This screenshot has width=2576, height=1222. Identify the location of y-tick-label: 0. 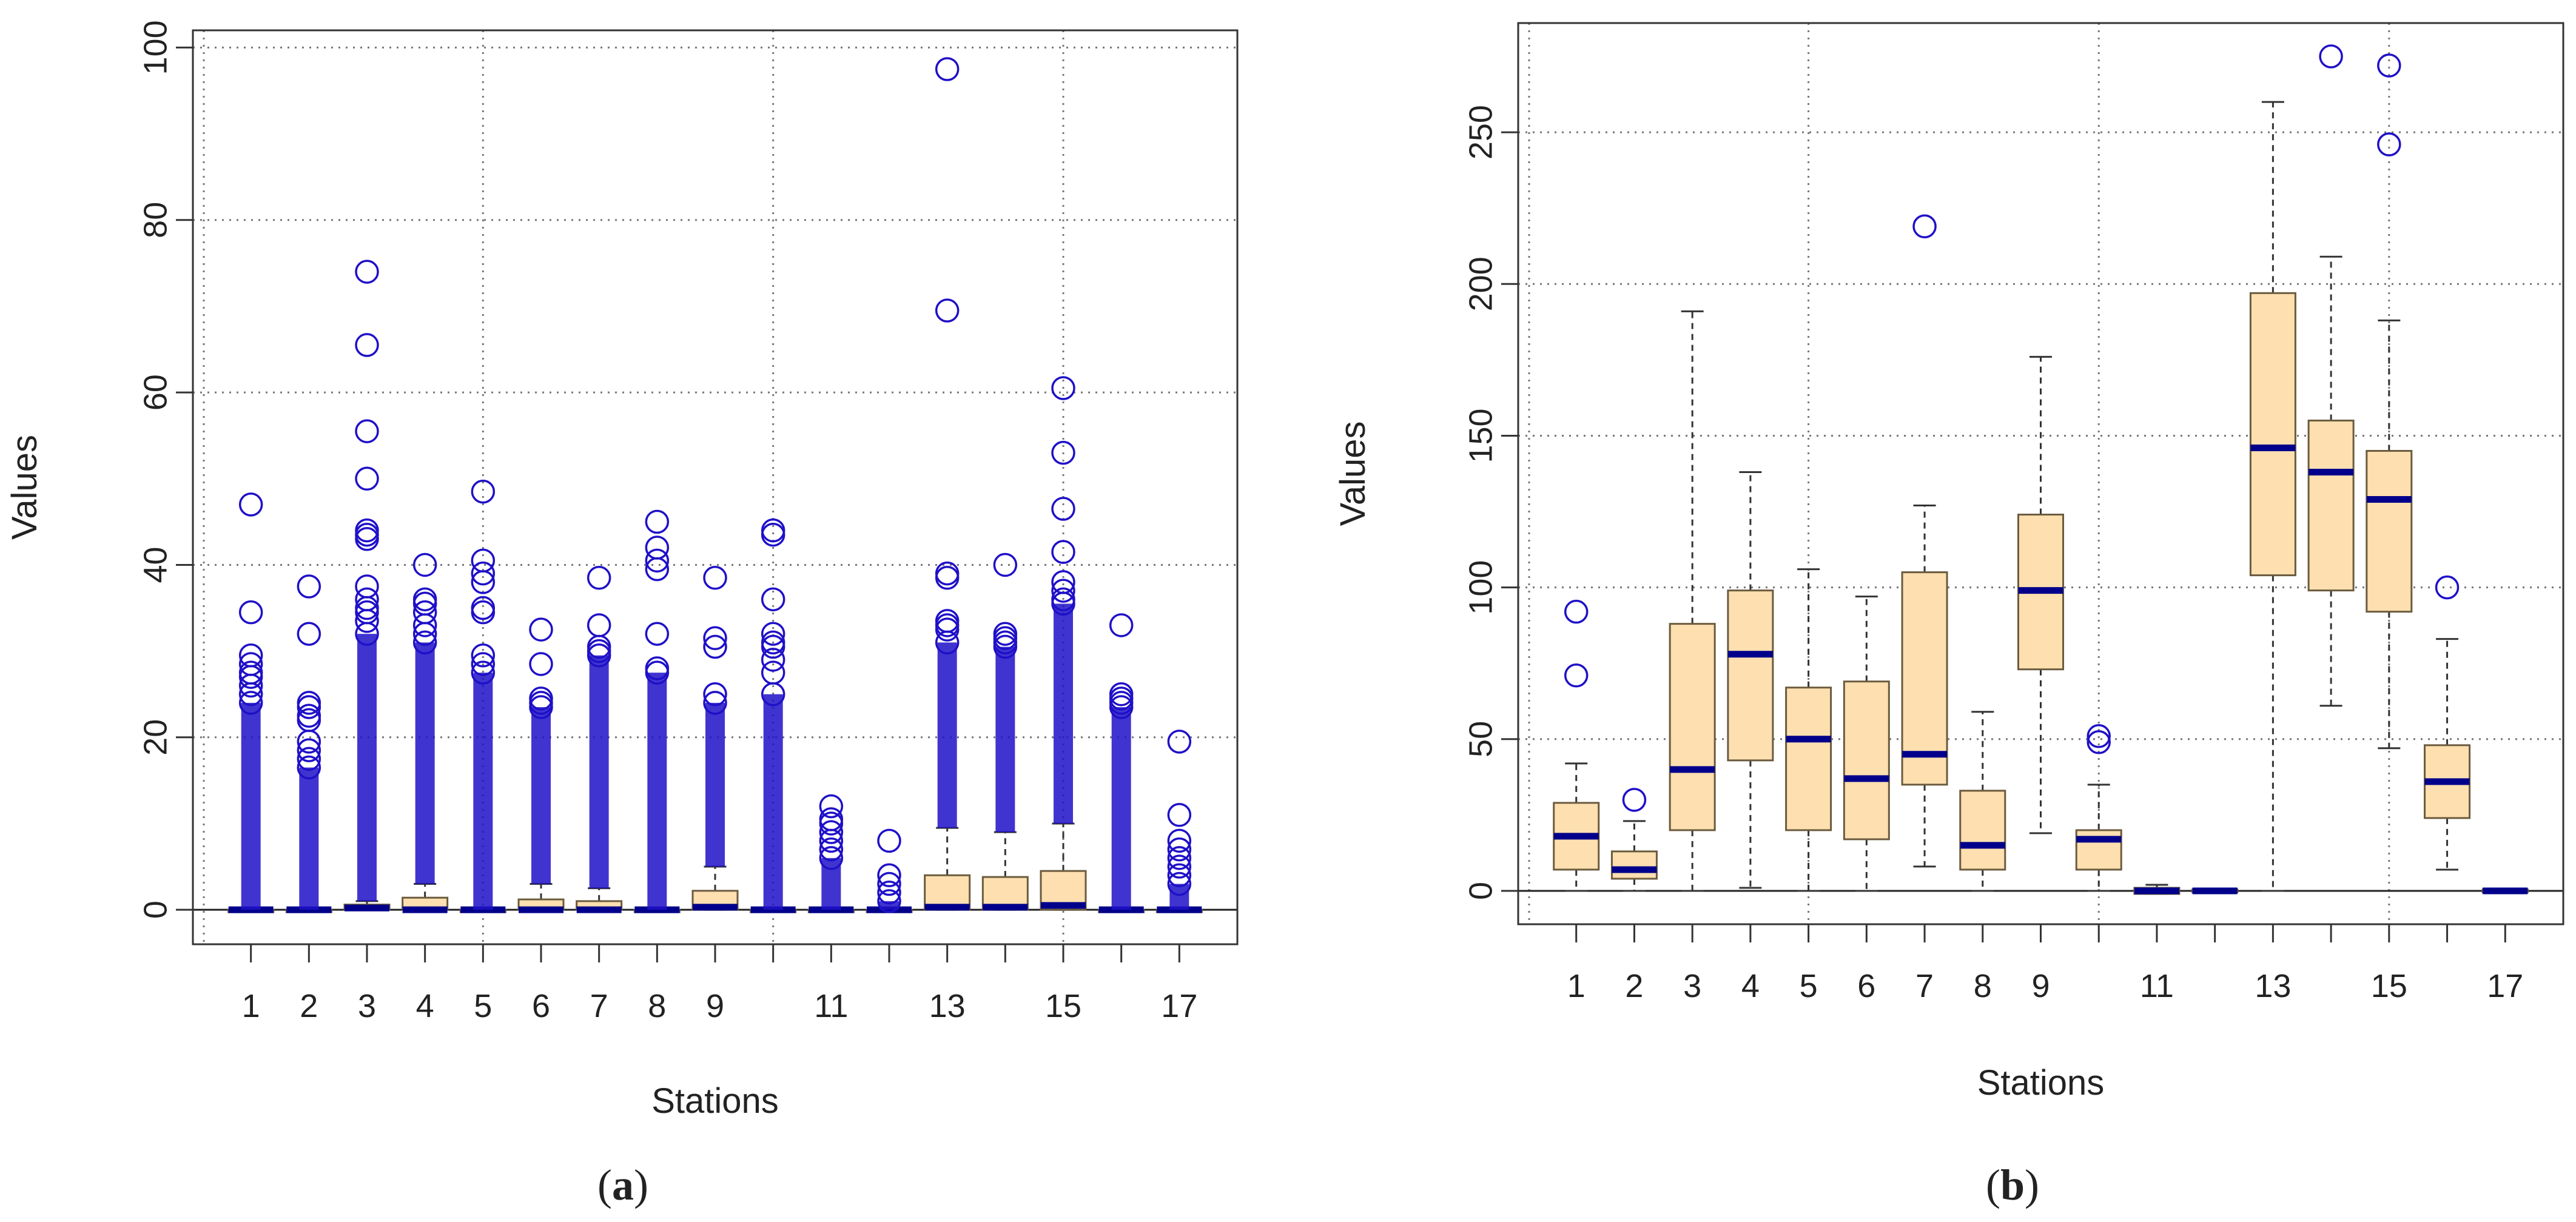
(1480, 891).